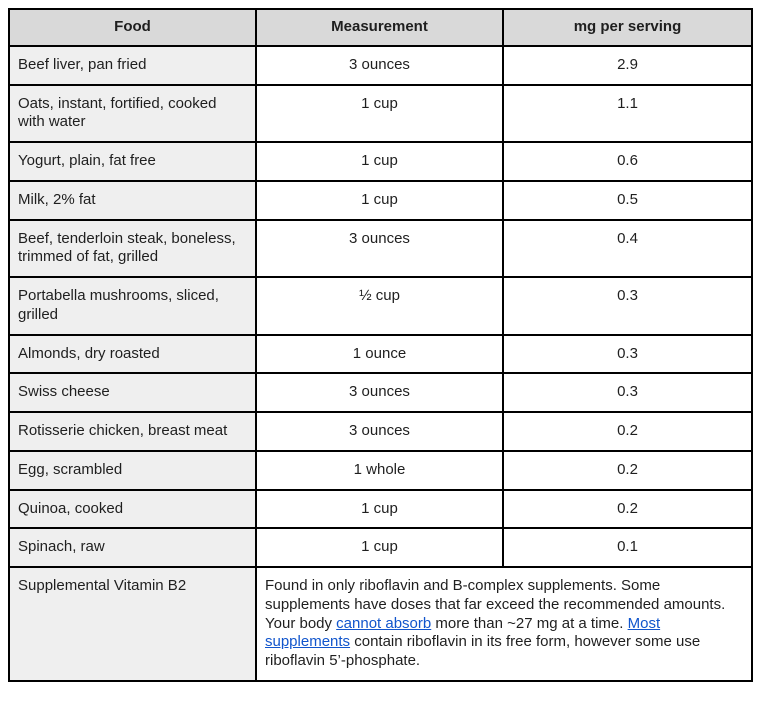 The image size is (759, 724). Describe the element at coordinates (132, 354) in the screenshot. I see `food-cell: Almonds, dry roasted` at that location.